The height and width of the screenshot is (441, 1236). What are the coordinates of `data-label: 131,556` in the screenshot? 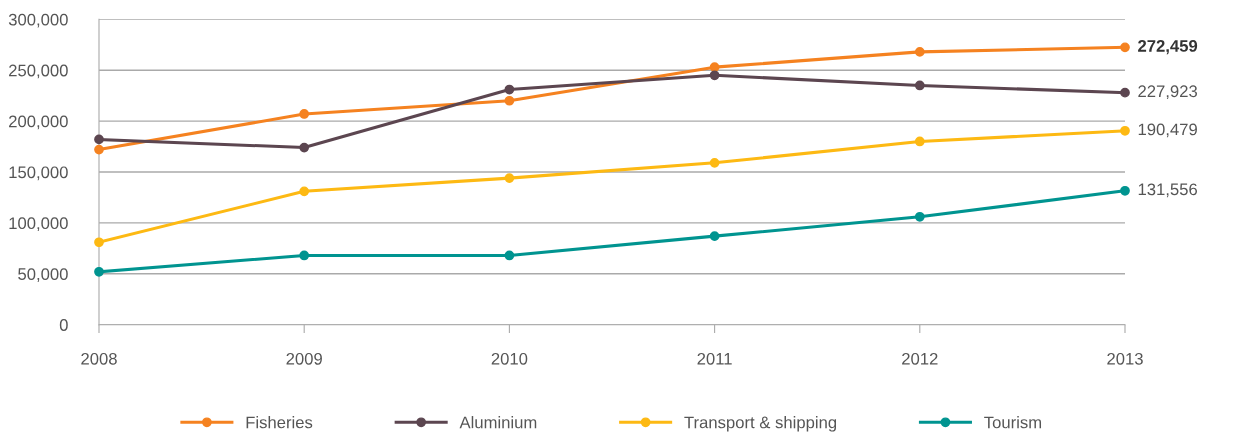 It's located at (1168, 190).